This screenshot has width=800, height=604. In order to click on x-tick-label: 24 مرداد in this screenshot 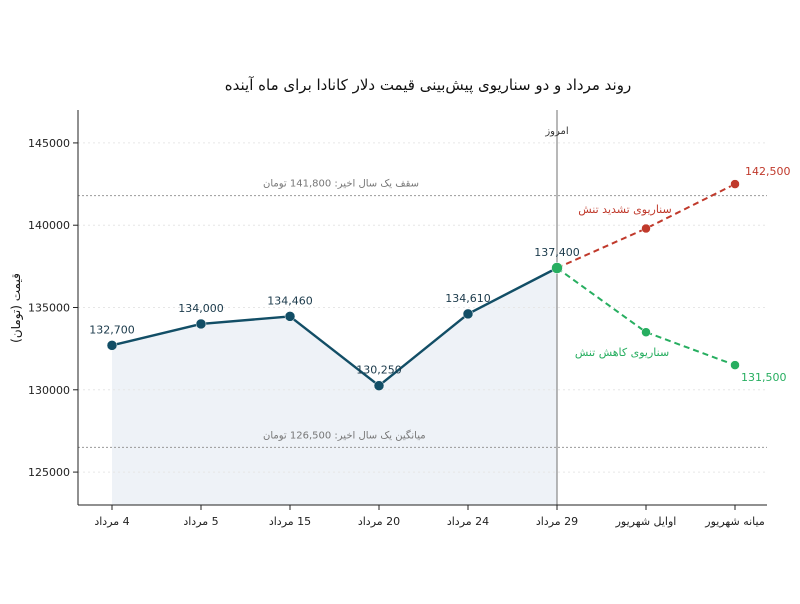, I will do `click(468, 521)`.